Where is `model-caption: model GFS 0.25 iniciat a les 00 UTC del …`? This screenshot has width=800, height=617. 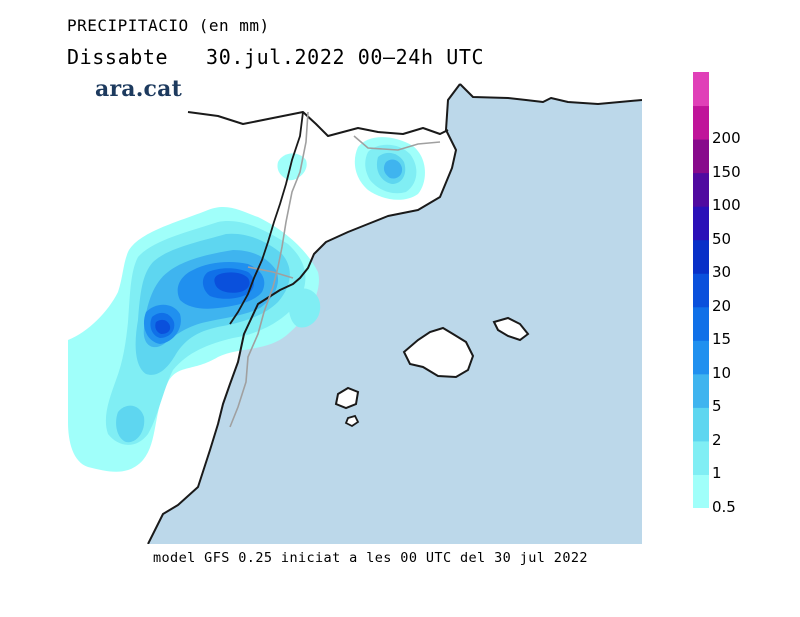
model-caption: model GFS 0.25 iniciat a les 00 UTC del … is located at coordinates (370, 558).